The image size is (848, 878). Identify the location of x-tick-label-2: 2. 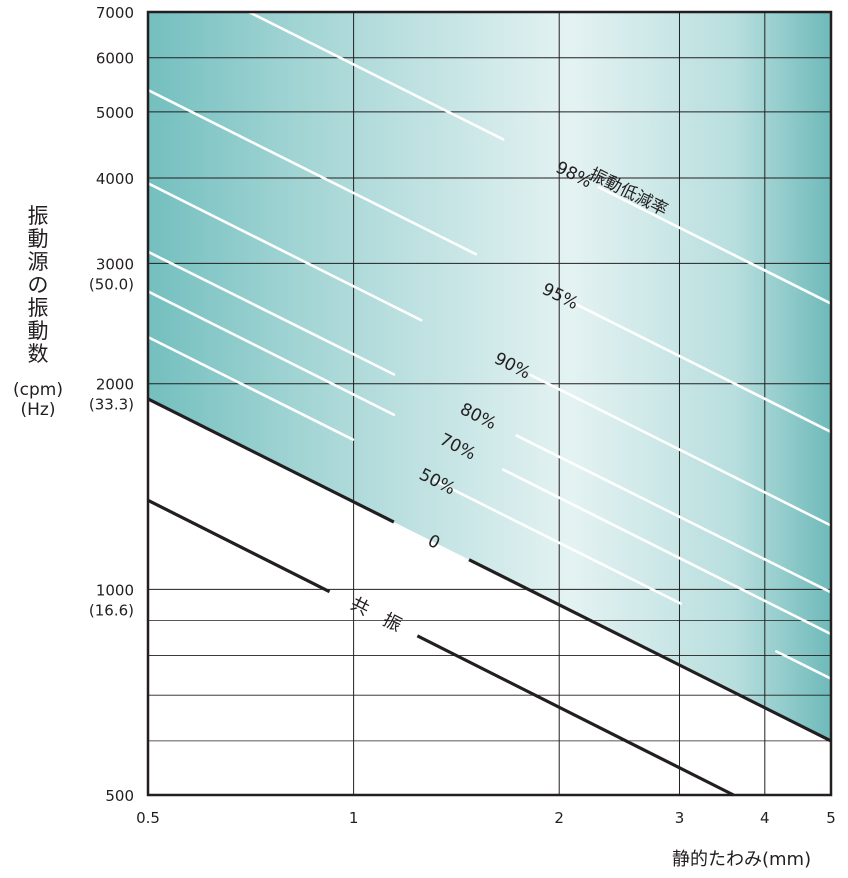
(559, 818).